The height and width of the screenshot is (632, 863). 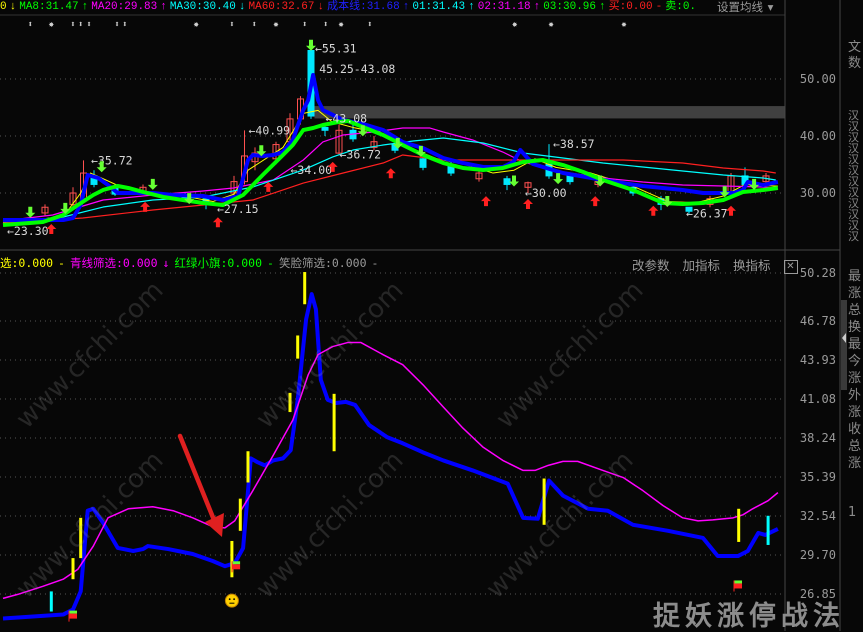 What do you see at coordinates (818, 193) in the screenshot?
I see `y-tick-label: 30.00` at bounding box center [818, 193].